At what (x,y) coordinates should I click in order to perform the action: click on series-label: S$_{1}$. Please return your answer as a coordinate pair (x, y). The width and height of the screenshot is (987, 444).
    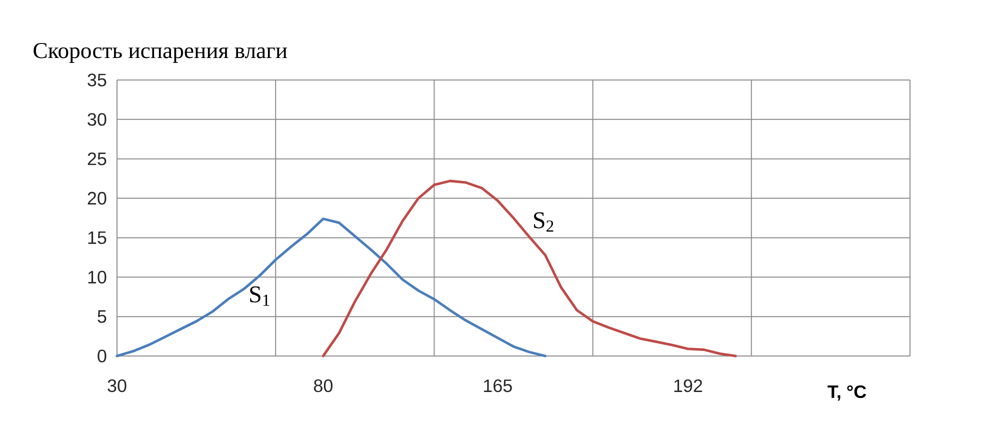
    Looking at the image, I should click on (260, 296).